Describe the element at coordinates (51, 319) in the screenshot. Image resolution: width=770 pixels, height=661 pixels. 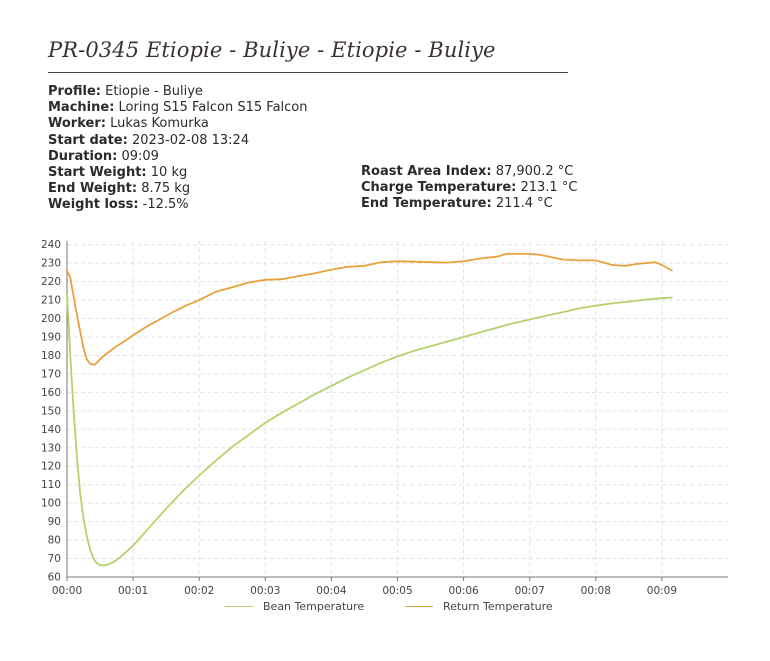
I see `y-tick-label: 200` at that location.